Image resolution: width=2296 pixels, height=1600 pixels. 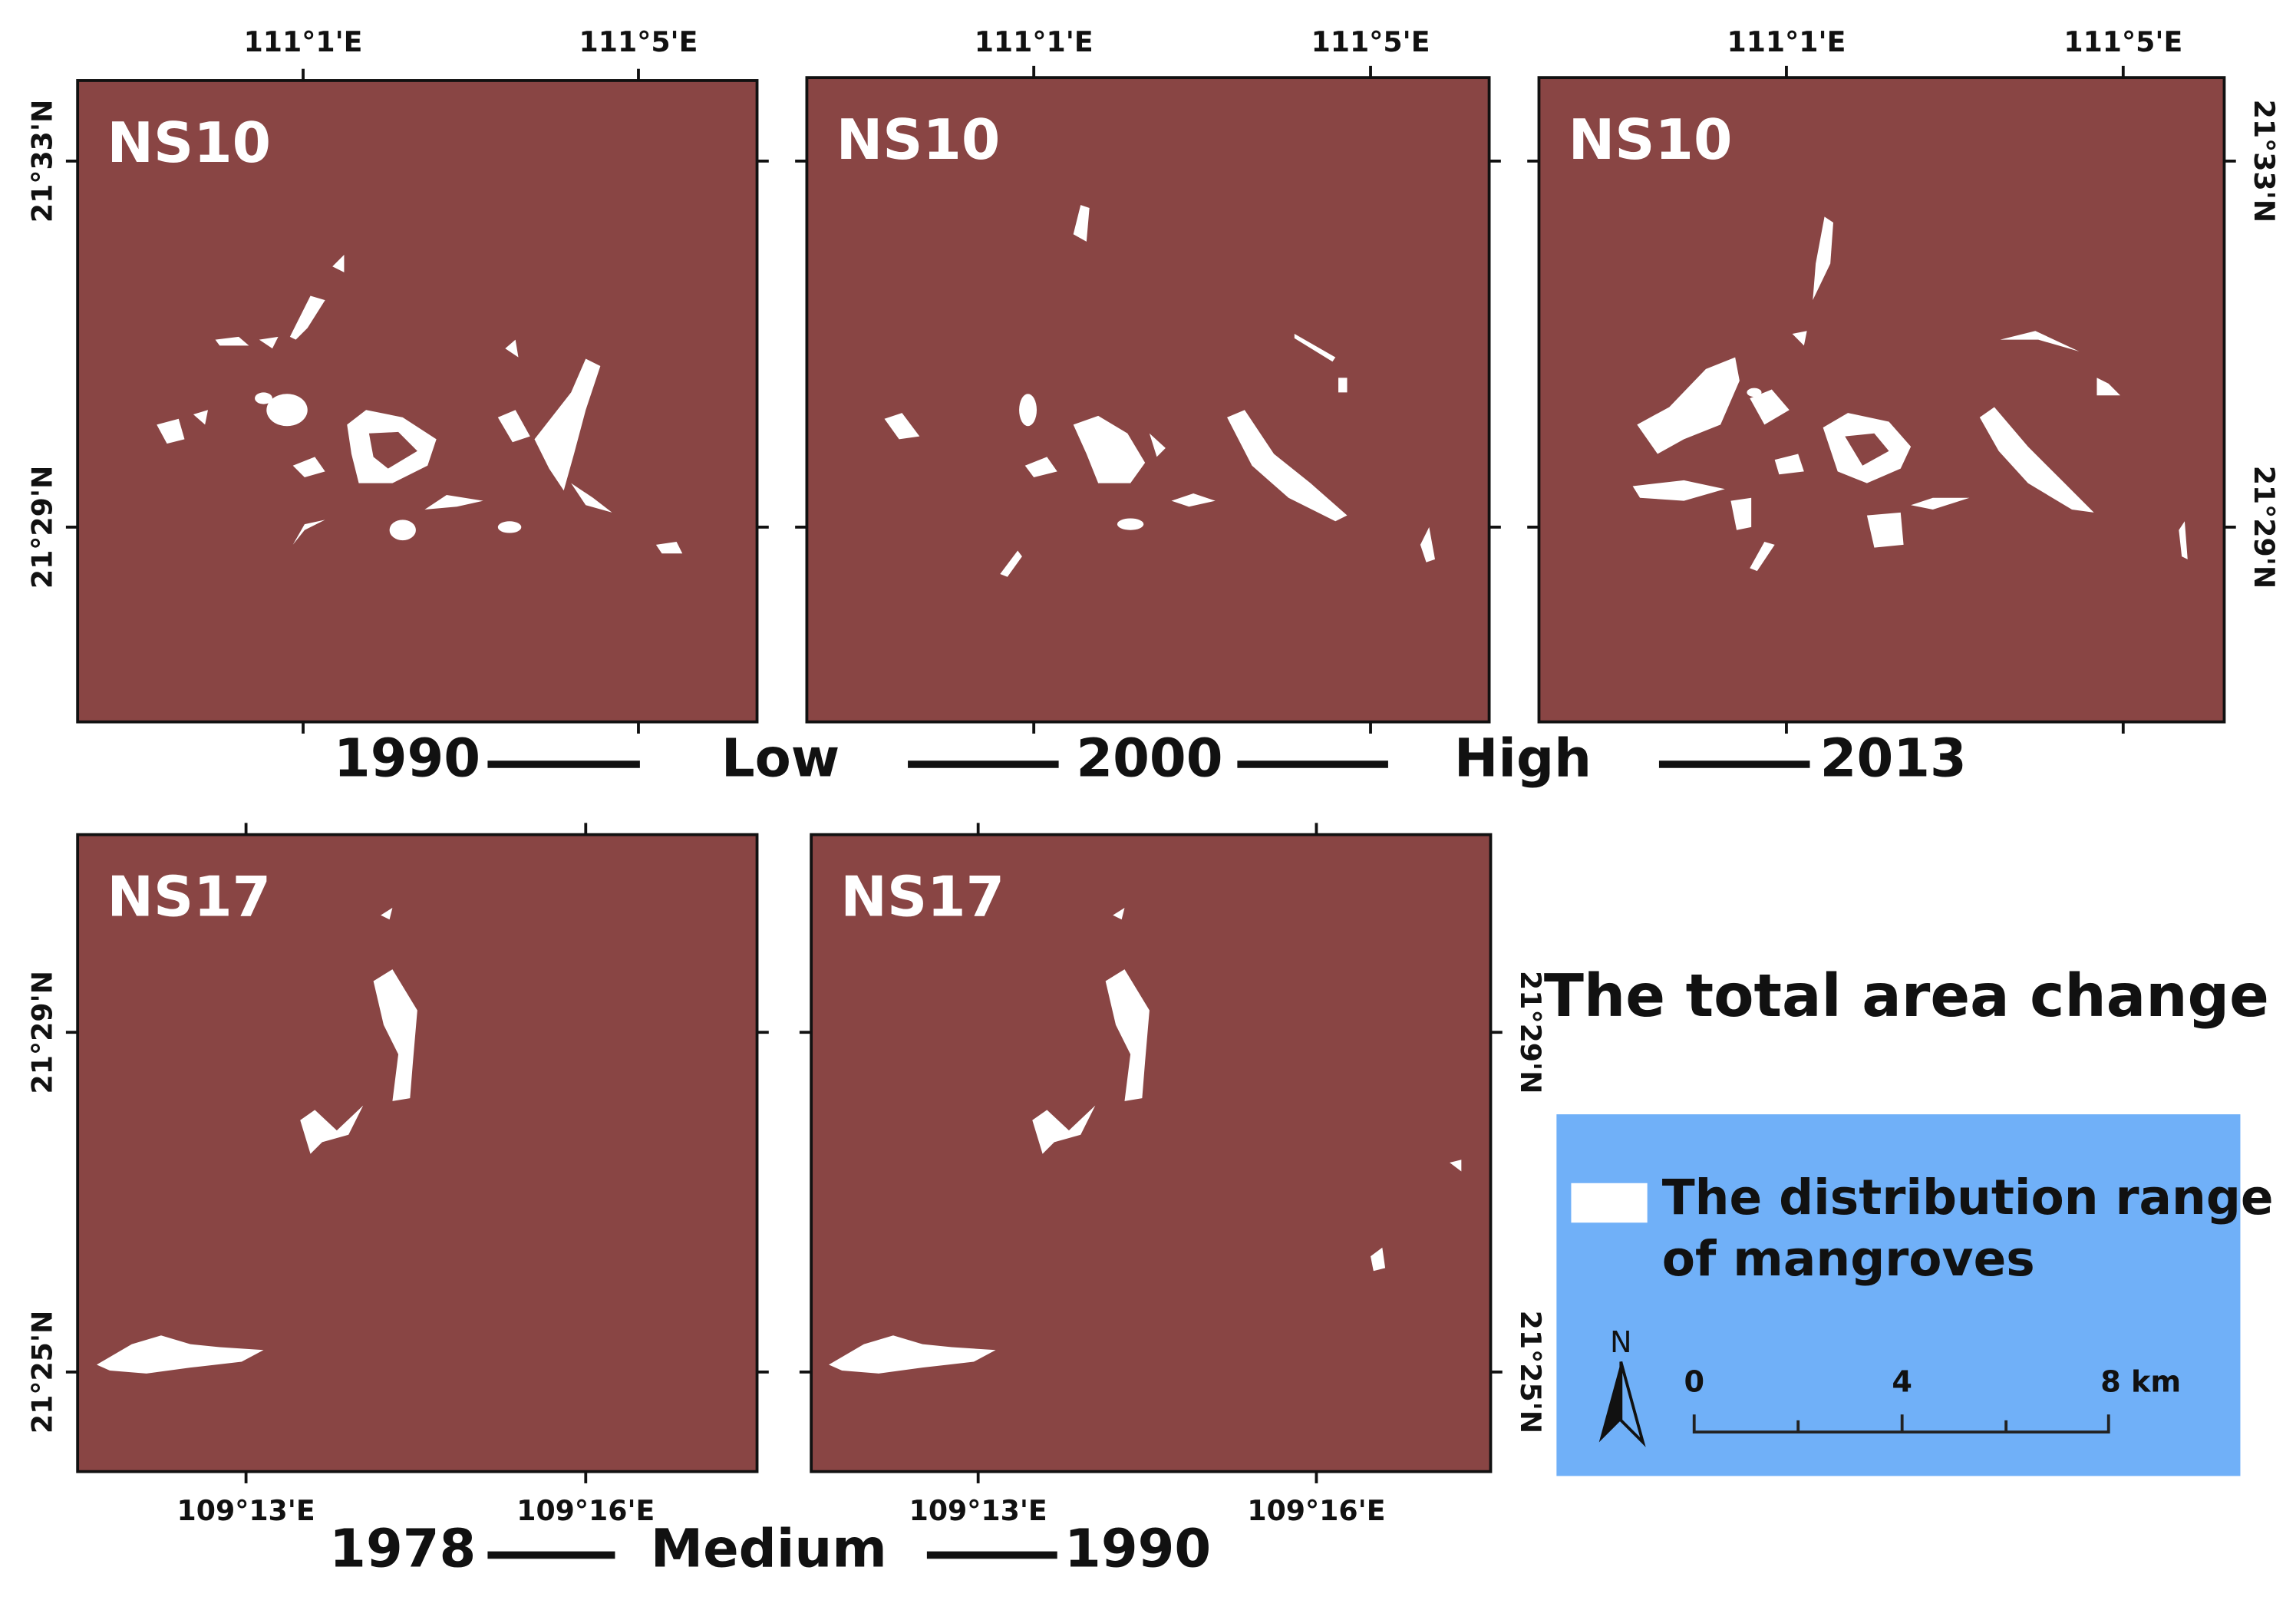 I want to click on timeline-label: 1978, so click(x=402, y=1549).